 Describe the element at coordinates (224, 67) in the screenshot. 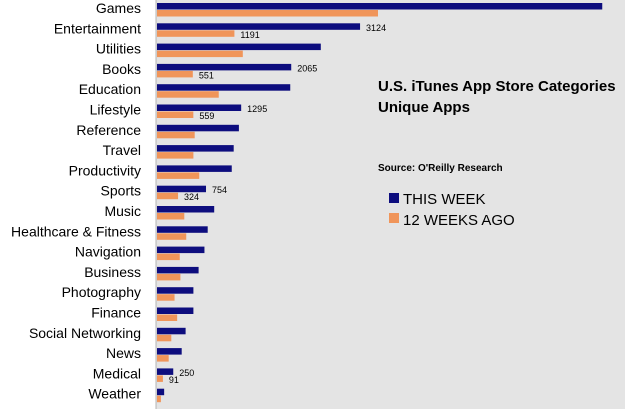

I see `bar-this-week-books` at that location.